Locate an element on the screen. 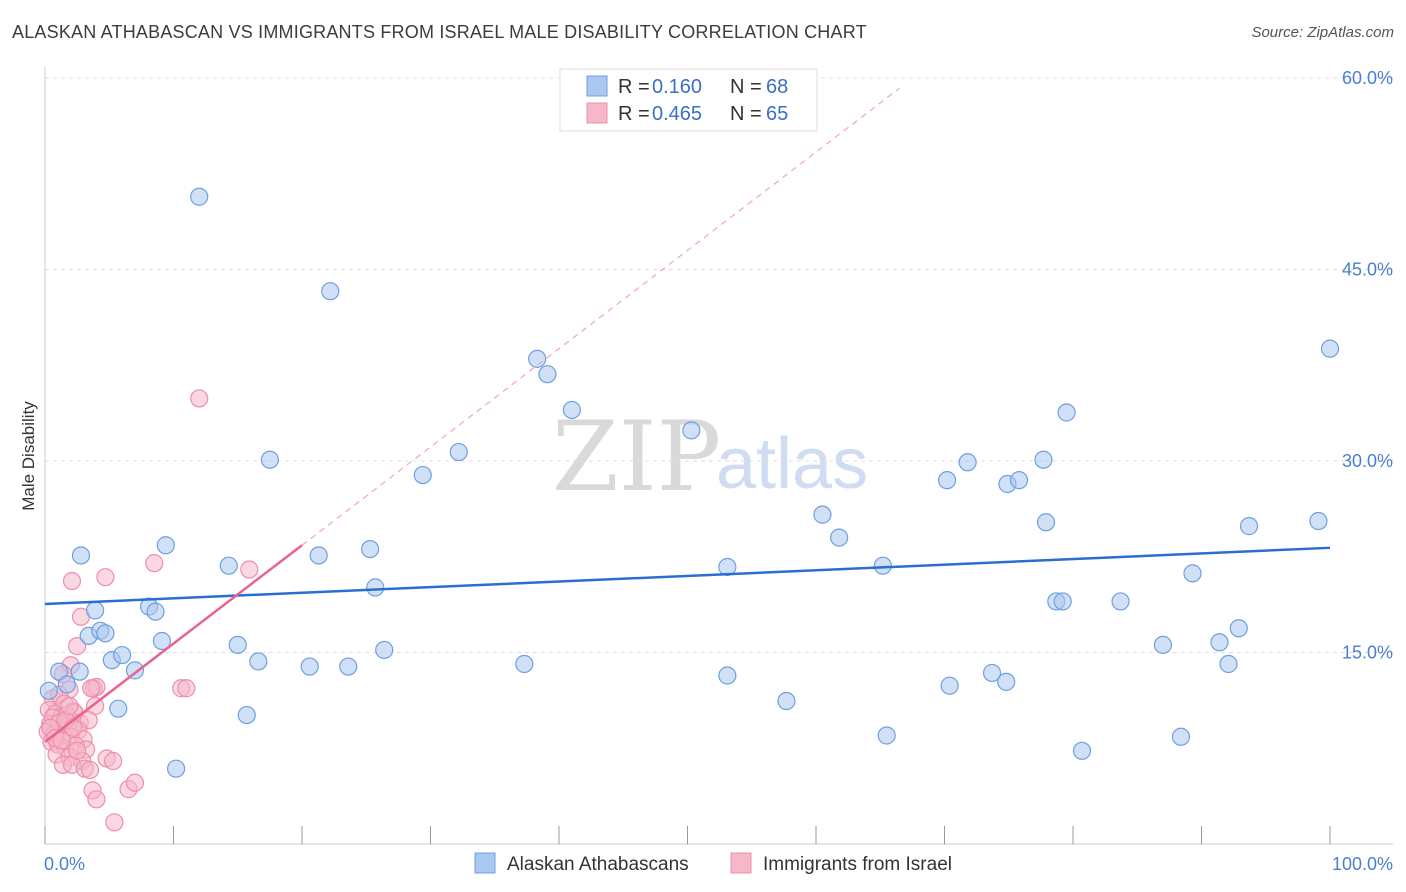  legend-r-value-1: 0.160 is located at coordinates (677, 87).